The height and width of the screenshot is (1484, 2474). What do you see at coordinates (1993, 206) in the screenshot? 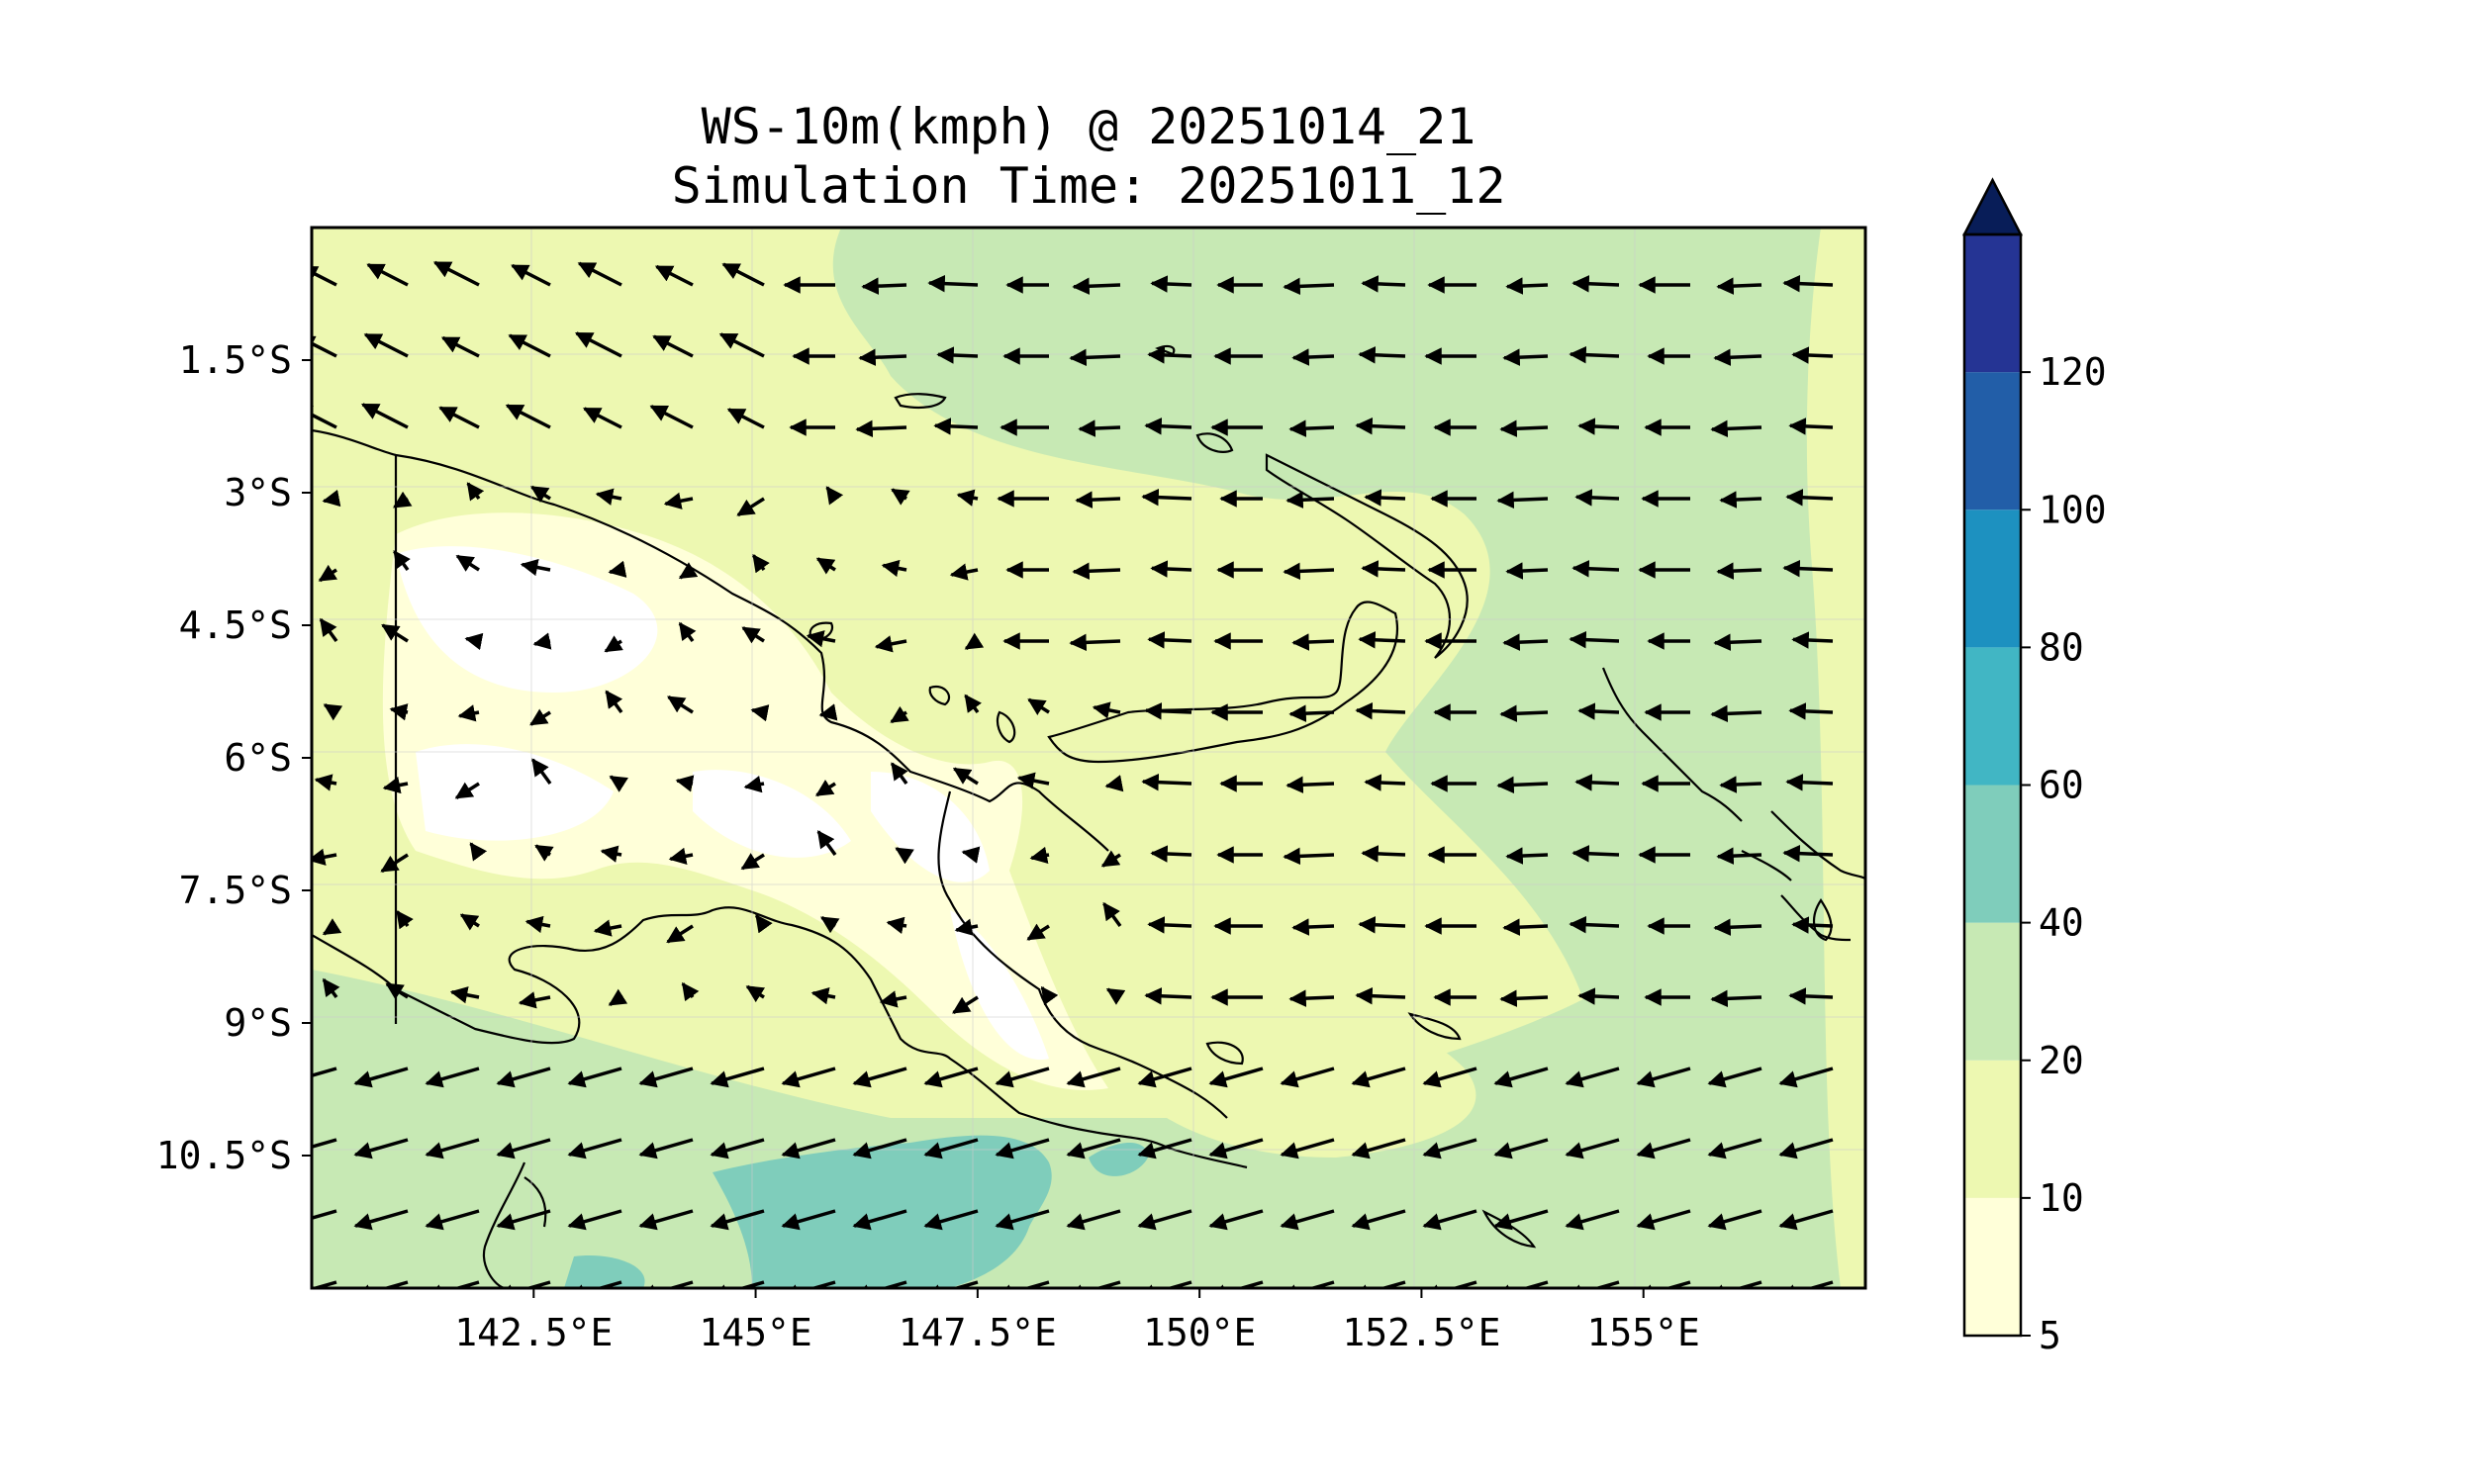
I see `colorbar-extend-arrow` at bounding box center [1993, 206].